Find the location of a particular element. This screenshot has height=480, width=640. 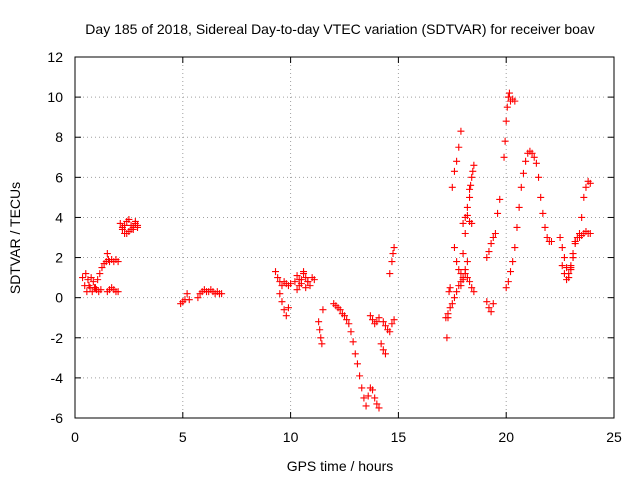

series-seg16 is located at coordinates (374, 320).